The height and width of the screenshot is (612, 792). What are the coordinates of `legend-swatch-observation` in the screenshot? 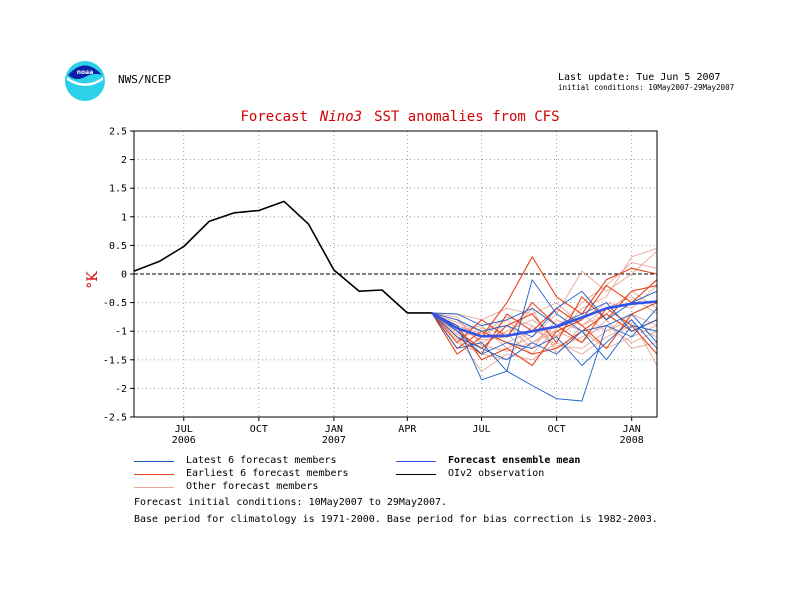 It's located at (416, 474).